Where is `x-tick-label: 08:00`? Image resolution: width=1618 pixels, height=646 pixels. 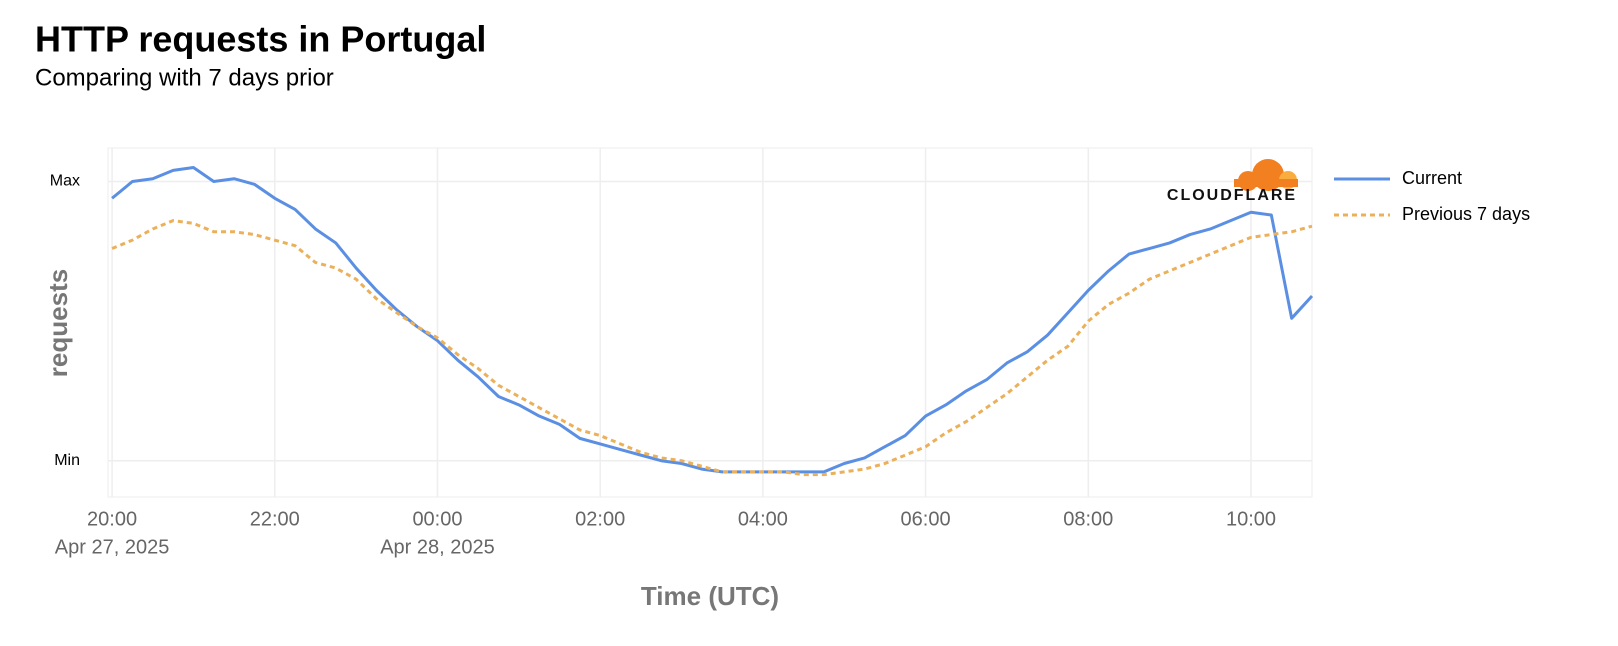 x-tick-label: 08:00 is located at coordinates (1088, 519).